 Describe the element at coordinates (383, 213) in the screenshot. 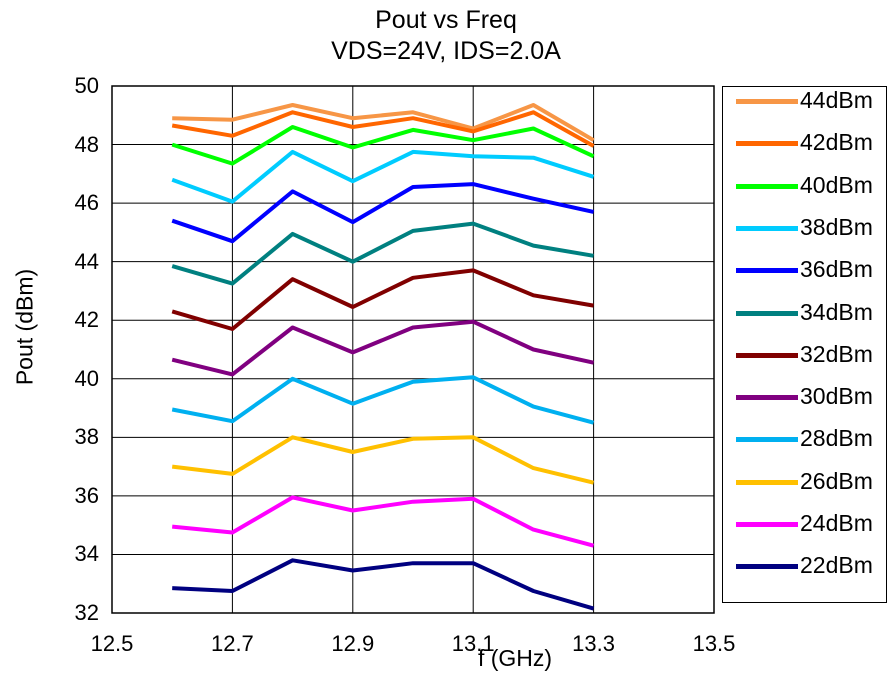

I see `series-line-36dBm` at that location.